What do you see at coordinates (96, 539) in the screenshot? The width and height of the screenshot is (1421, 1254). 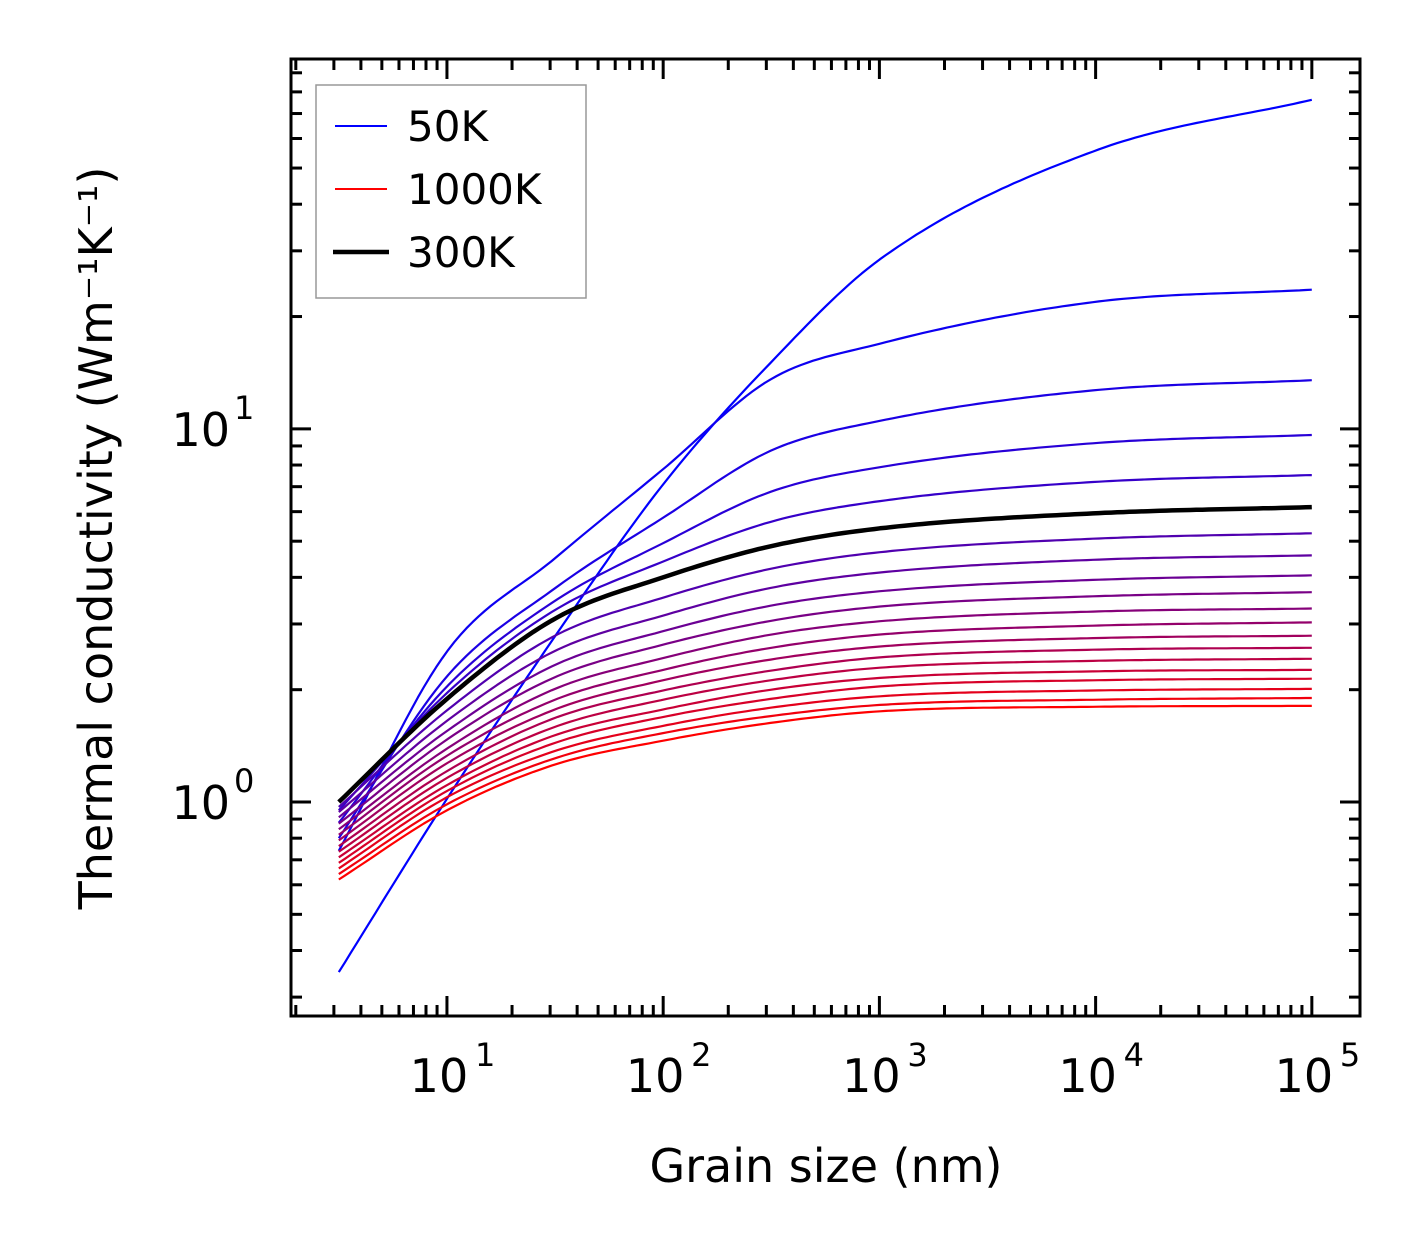 I see `y-axis-title: Thermal conductivity (Wm⁻¹K⁻¹)` at bounding box center [96, 539].